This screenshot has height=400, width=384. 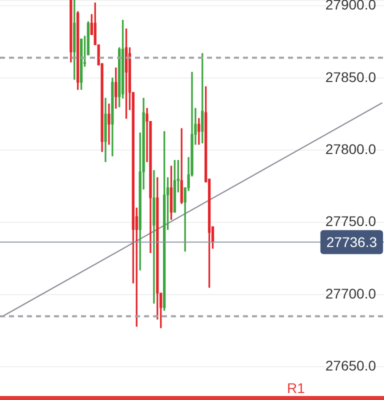 What do you see at coordinates (350, 221) in the screenshot?
I see `y-tick-label: 27750.0` at bounding box center [350, 221].